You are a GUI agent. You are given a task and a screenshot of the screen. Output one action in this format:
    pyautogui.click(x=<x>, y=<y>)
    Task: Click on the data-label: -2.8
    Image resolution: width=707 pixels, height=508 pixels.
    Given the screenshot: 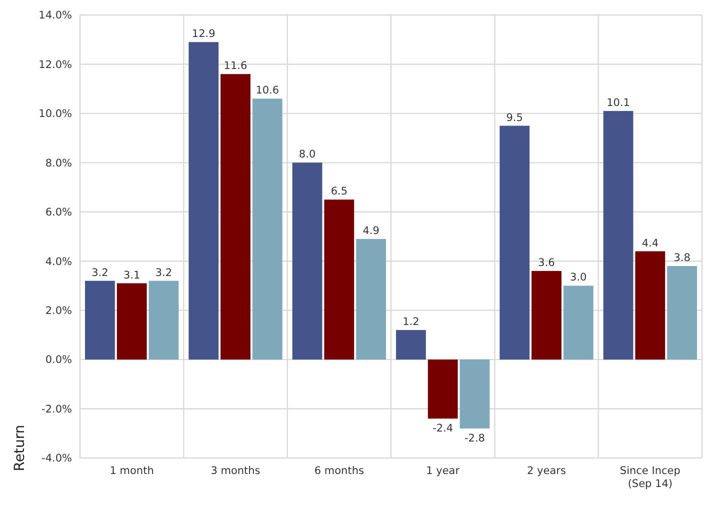 What is the action you would take?
    pyautogui.click(x=474, y=438)
    